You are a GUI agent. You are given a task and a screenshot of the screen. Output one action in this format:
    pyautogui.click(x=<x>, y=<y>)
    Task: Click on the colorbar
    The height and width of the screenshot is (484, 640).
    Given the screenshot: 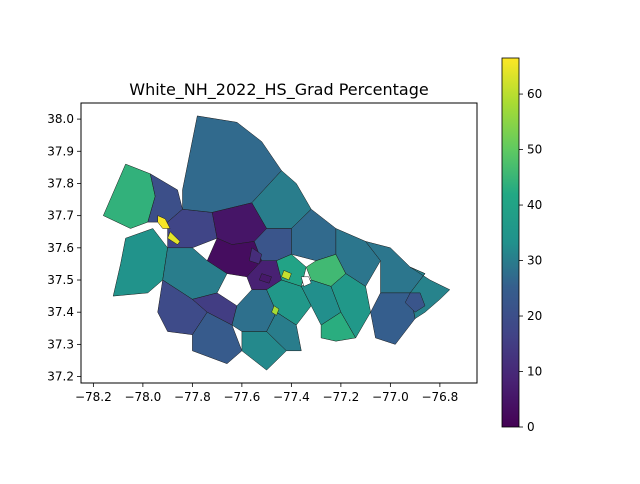 What is the action you would take?
    pyautogui.click(x=510, y=242)
    